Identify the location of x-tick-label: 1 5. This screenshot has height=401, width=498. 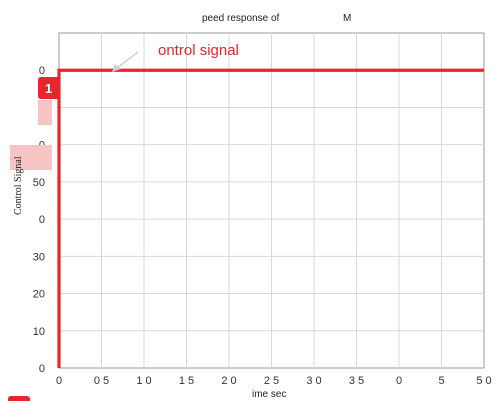
(186, 381).